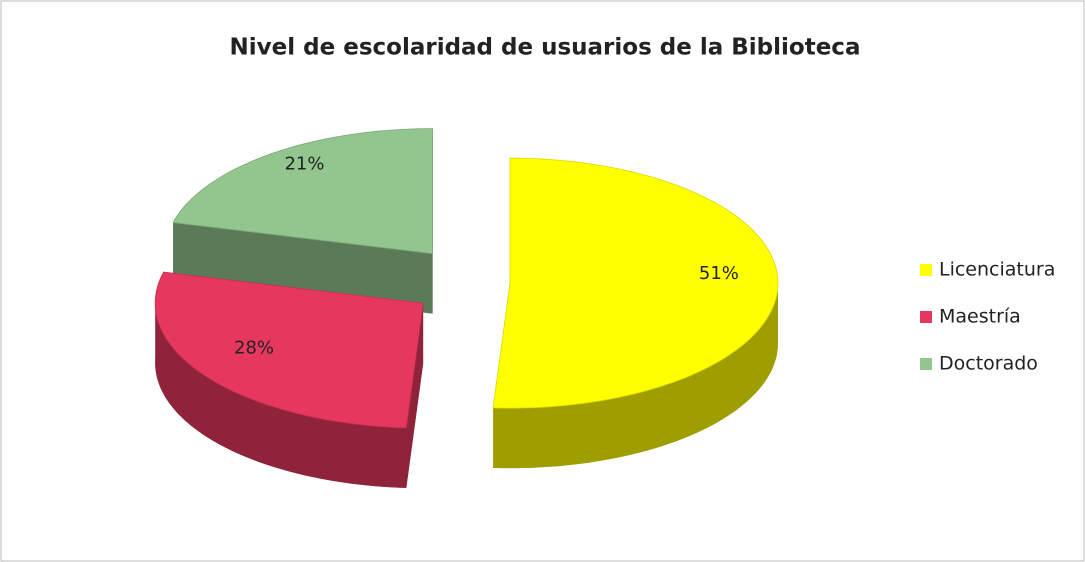  I want to click on legend-label: Maestría, so click(980, 317).